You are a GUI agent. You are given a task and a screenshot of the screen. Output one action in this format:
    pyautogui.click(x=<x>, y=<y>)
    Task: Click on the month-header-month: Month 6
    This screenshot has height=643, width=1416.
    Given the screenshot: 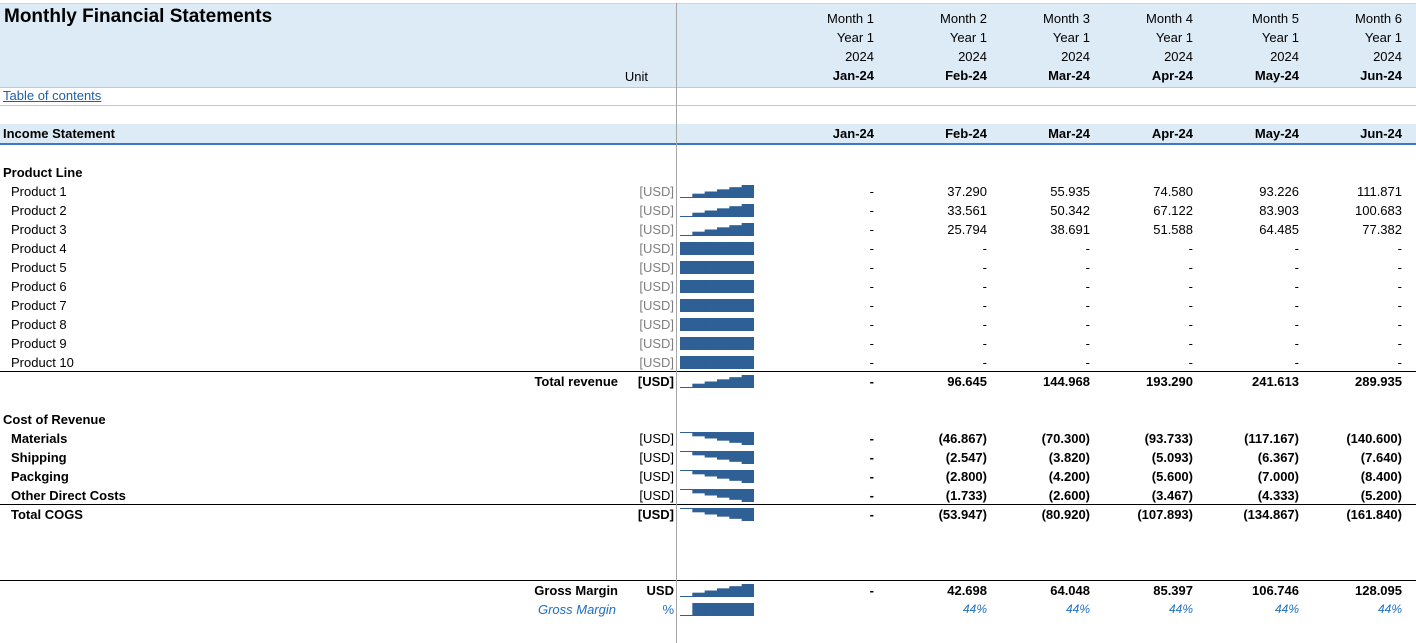 What is the action you would take?
    pyautogui.click(x=1378, y=18)
    